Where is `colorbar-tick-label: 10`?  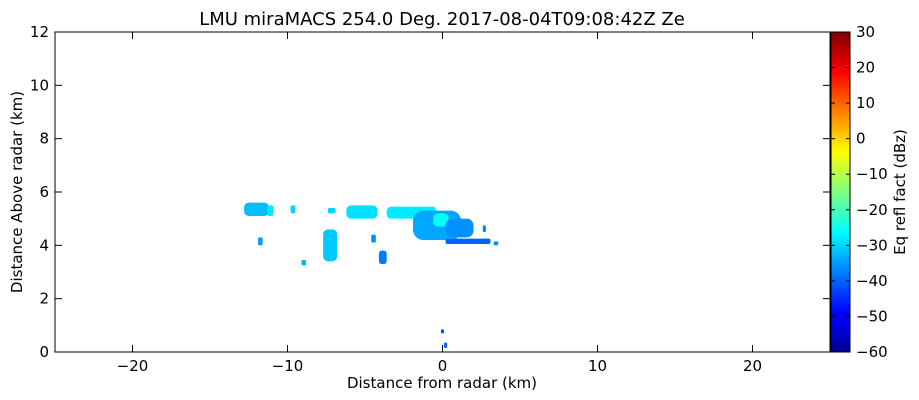
colorbar-tick-label: 10 is located at coordinates (865, 103).